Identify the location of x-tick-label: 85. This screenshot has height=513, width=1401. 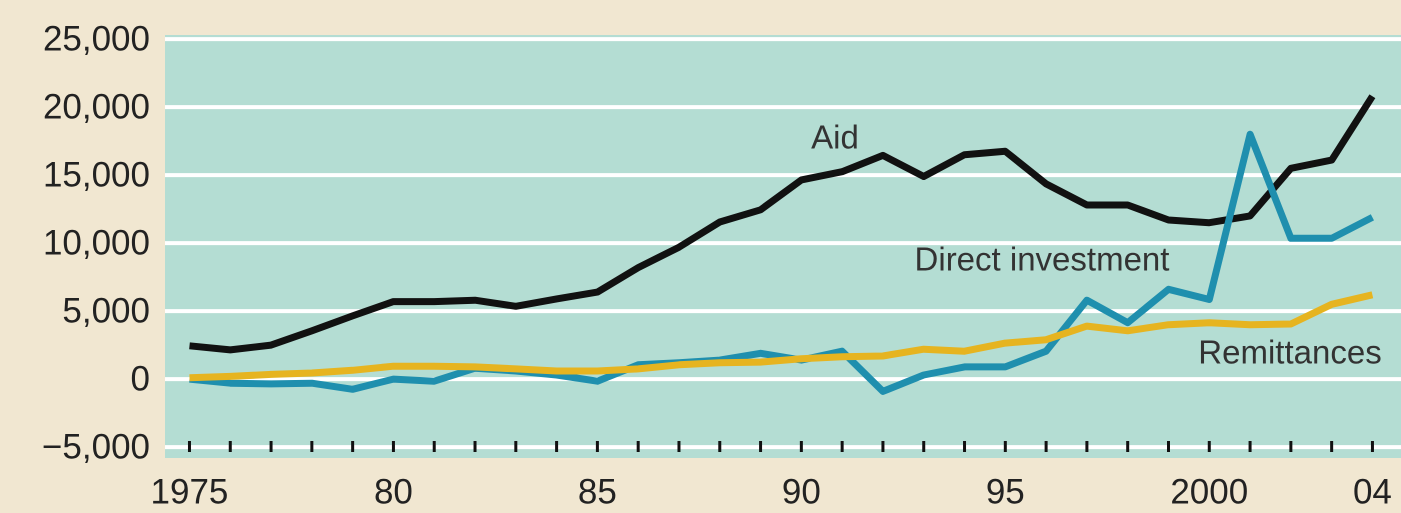
(597, 491).